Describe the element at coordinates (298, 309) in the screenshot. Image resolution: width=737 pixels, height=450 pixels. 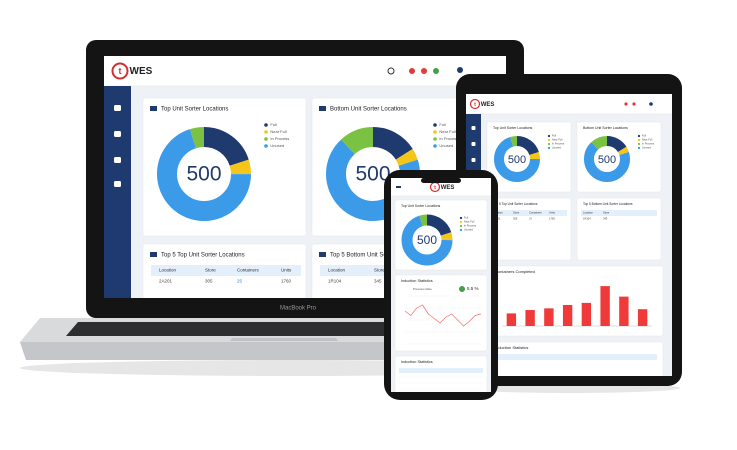
I see `laptop-label: MacBook Pro` at that location.